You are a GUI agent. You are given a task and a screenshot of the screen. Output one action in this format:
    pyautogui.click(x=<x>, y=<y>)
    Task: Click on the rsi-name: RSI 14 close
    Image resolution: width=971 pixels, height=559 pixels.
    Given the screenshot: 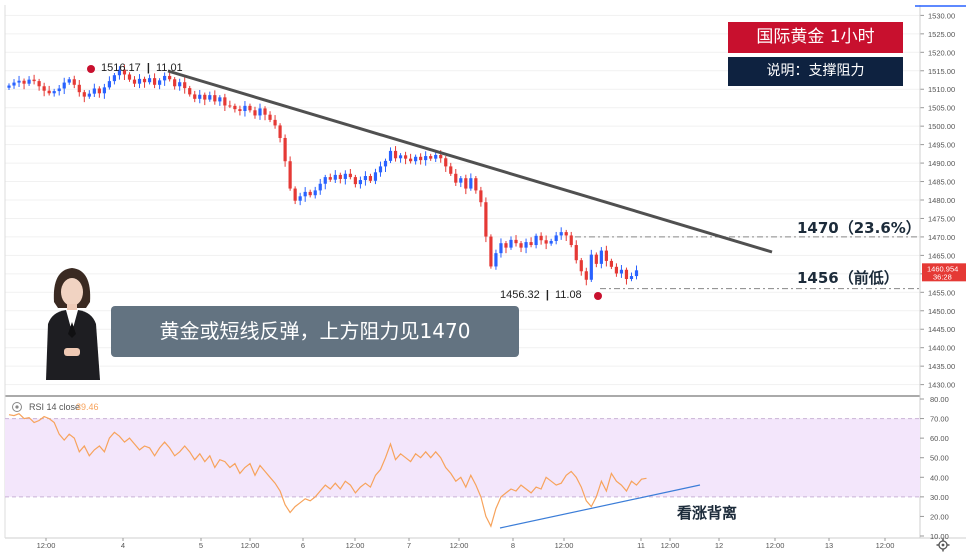 What is the action you would take?
    pyautogui.click(x=54, y=407)
    